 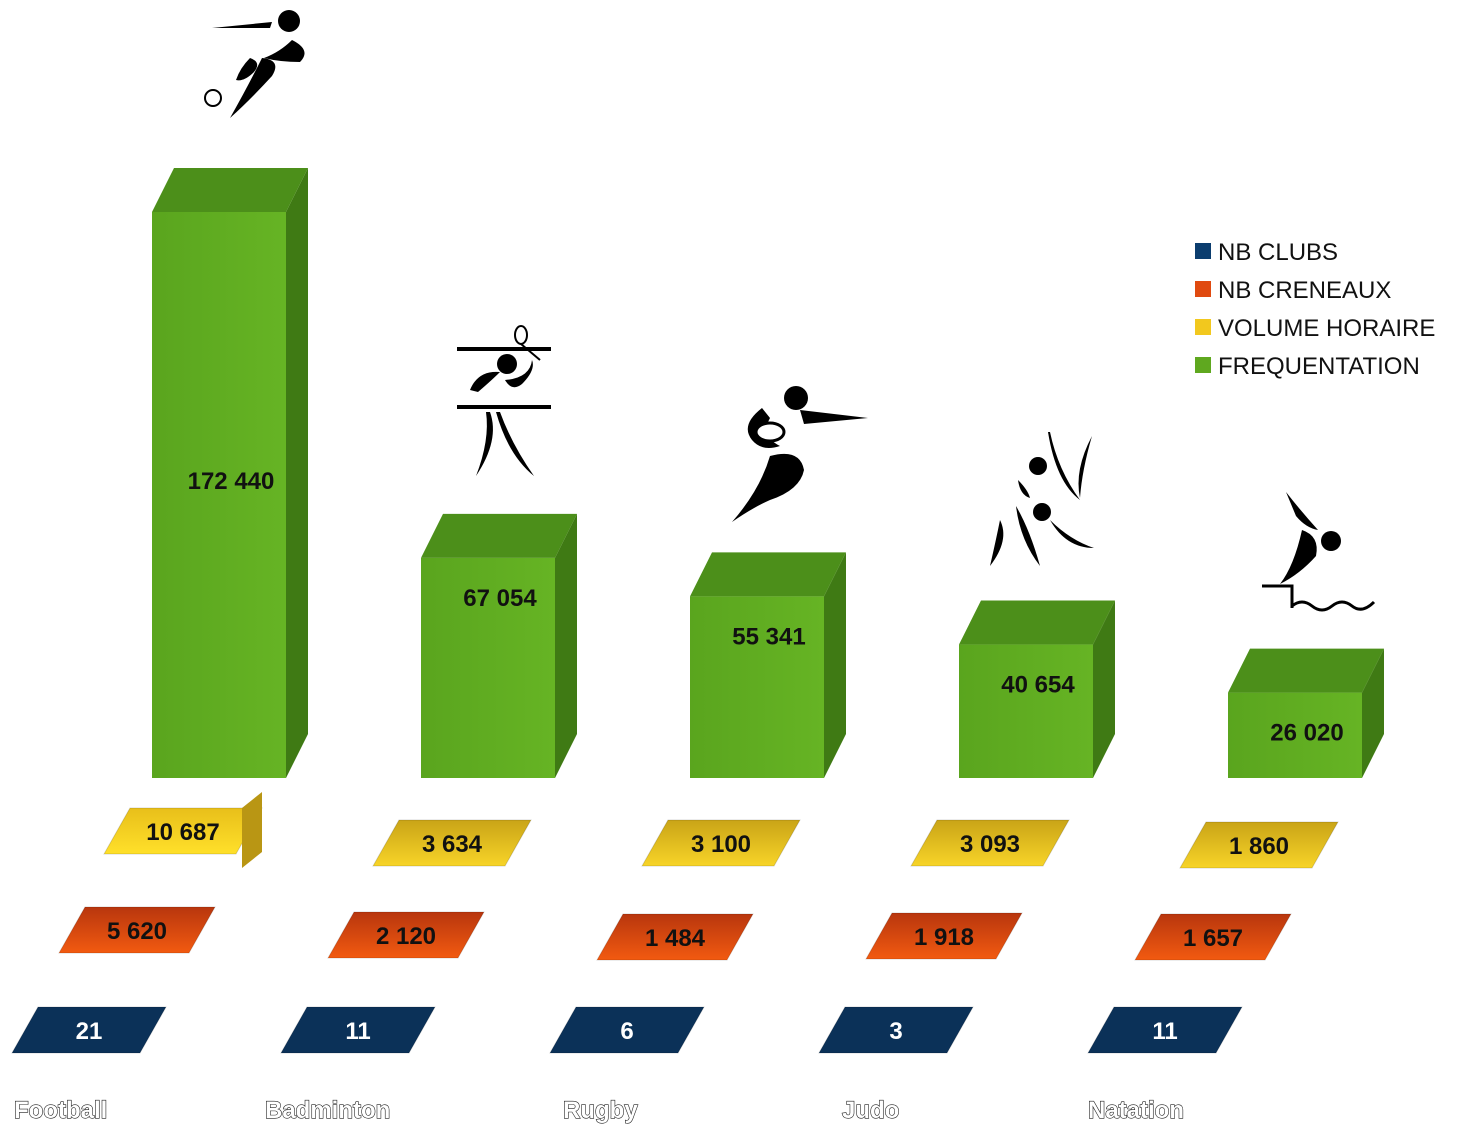 I want to click on nb-creneaux-bar-natation: 1 657, so click(x=1213, y=937).